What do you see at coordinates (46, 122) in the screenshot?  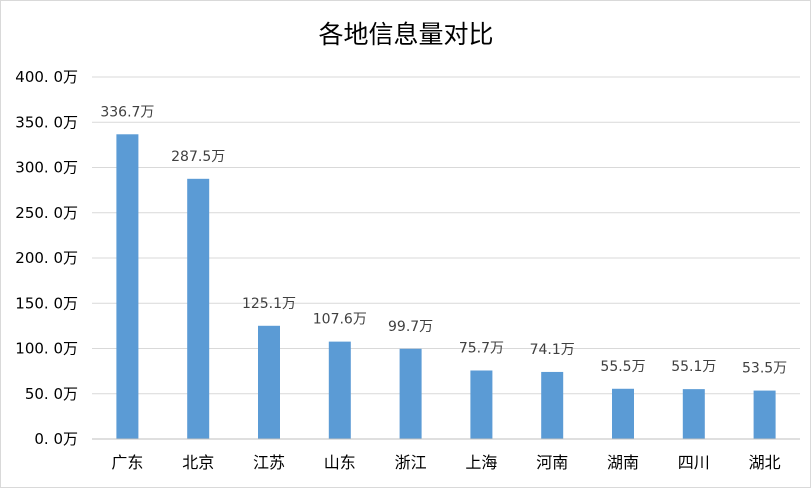 I see `y-tick-label: 350. 0万` at bounding box center [46, 122].